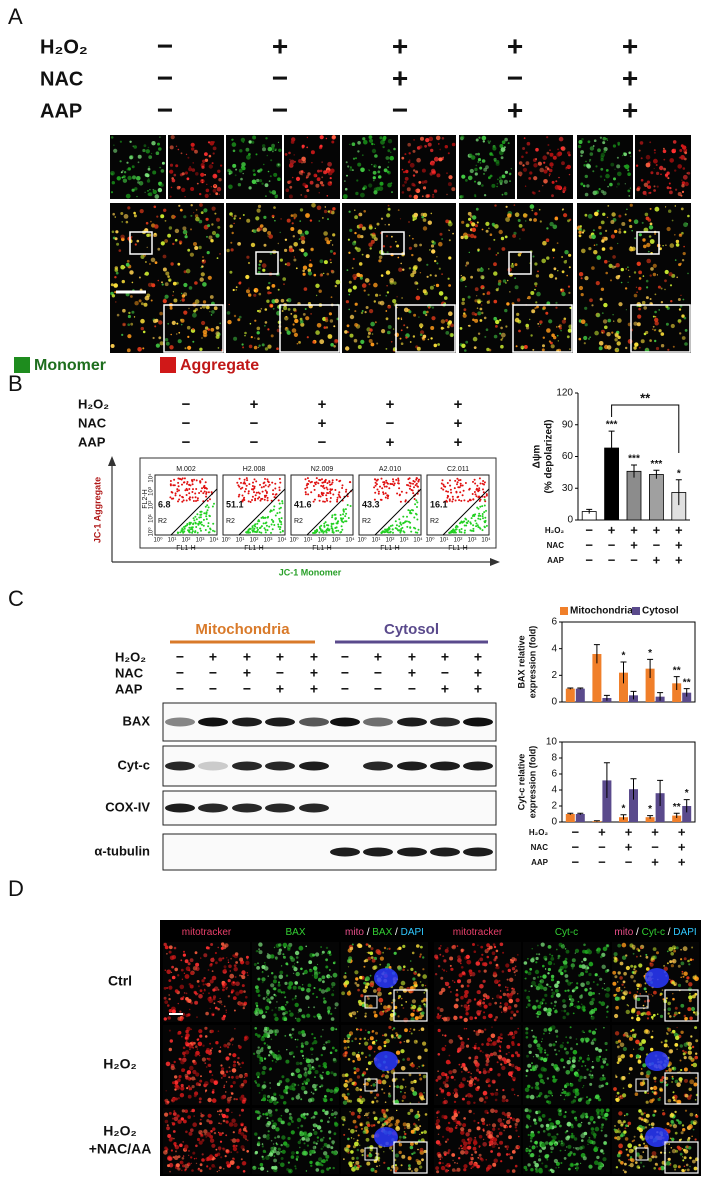 The height and width of the screenshot is (1177, 701). What do you see at coordinates (180, 766) in the screenshot?
I see `blot-band` at bounding box center [180, 766].